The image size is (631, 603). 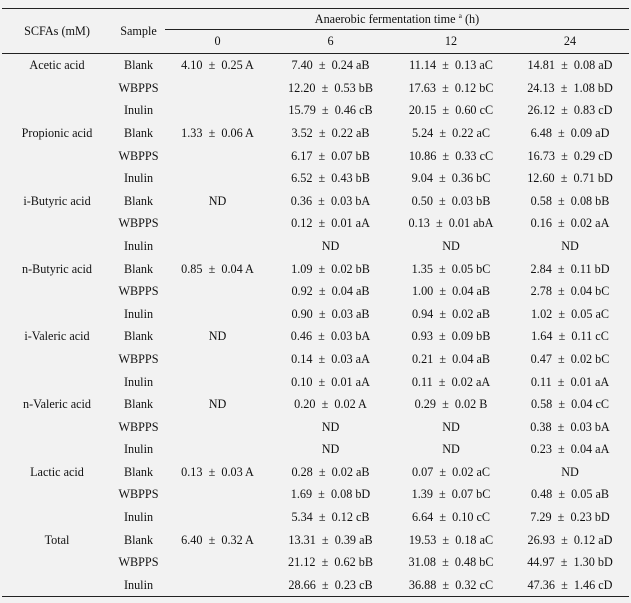 I want to click on value-cell-6h: 6.17 ± 0.07 bB, so click(x=330, y=155).